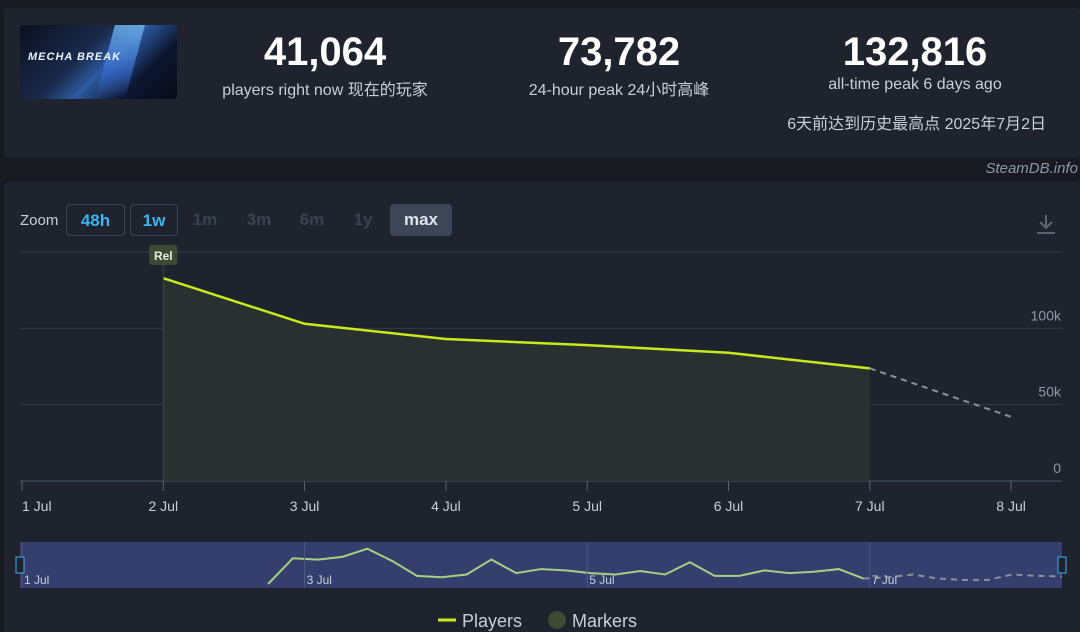 The width and height of the screenshot is (1080, 632). What do you see at coordinates (39, 220) in the screenshot?
I see `zoom-label: Zoom` at bounding box center [39, 220].